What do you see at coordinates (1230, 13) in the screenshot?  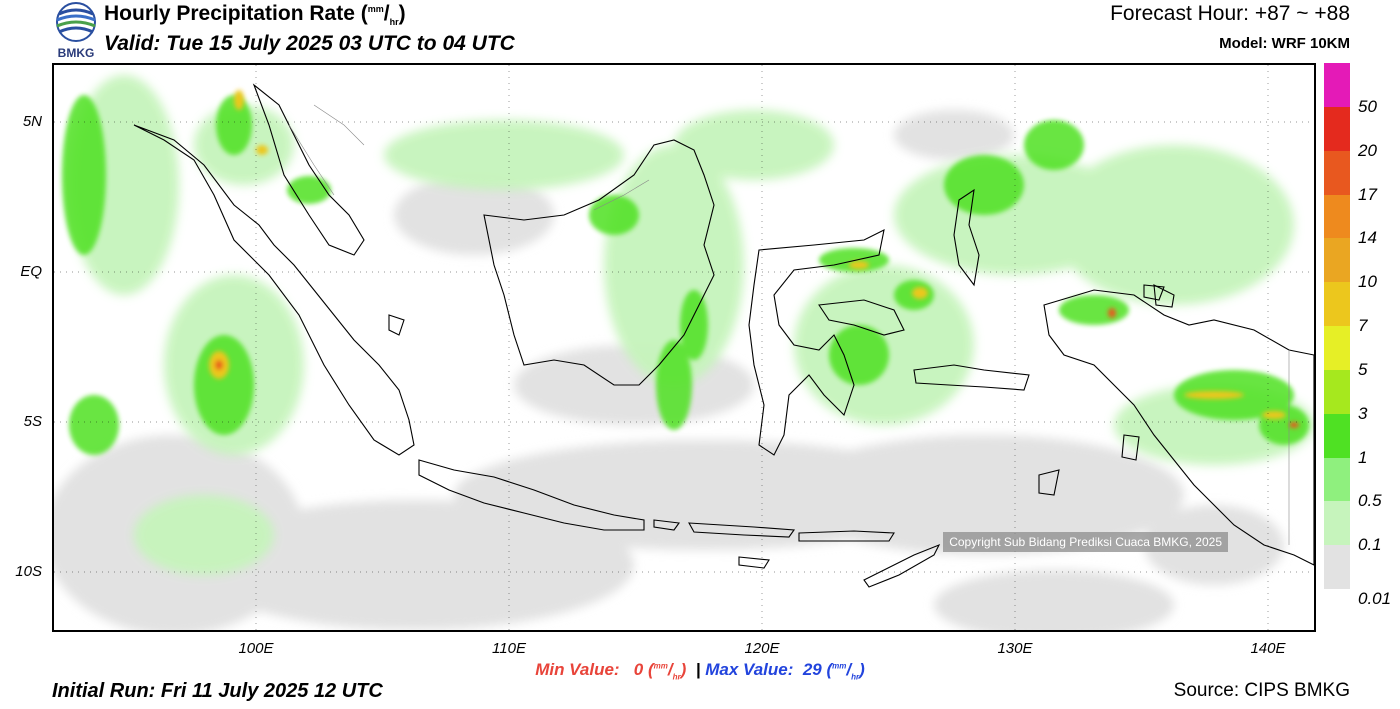 I see `forecast-hour: Forecast Hour: +87 ~ +88` at bounding box center [1230, 13].